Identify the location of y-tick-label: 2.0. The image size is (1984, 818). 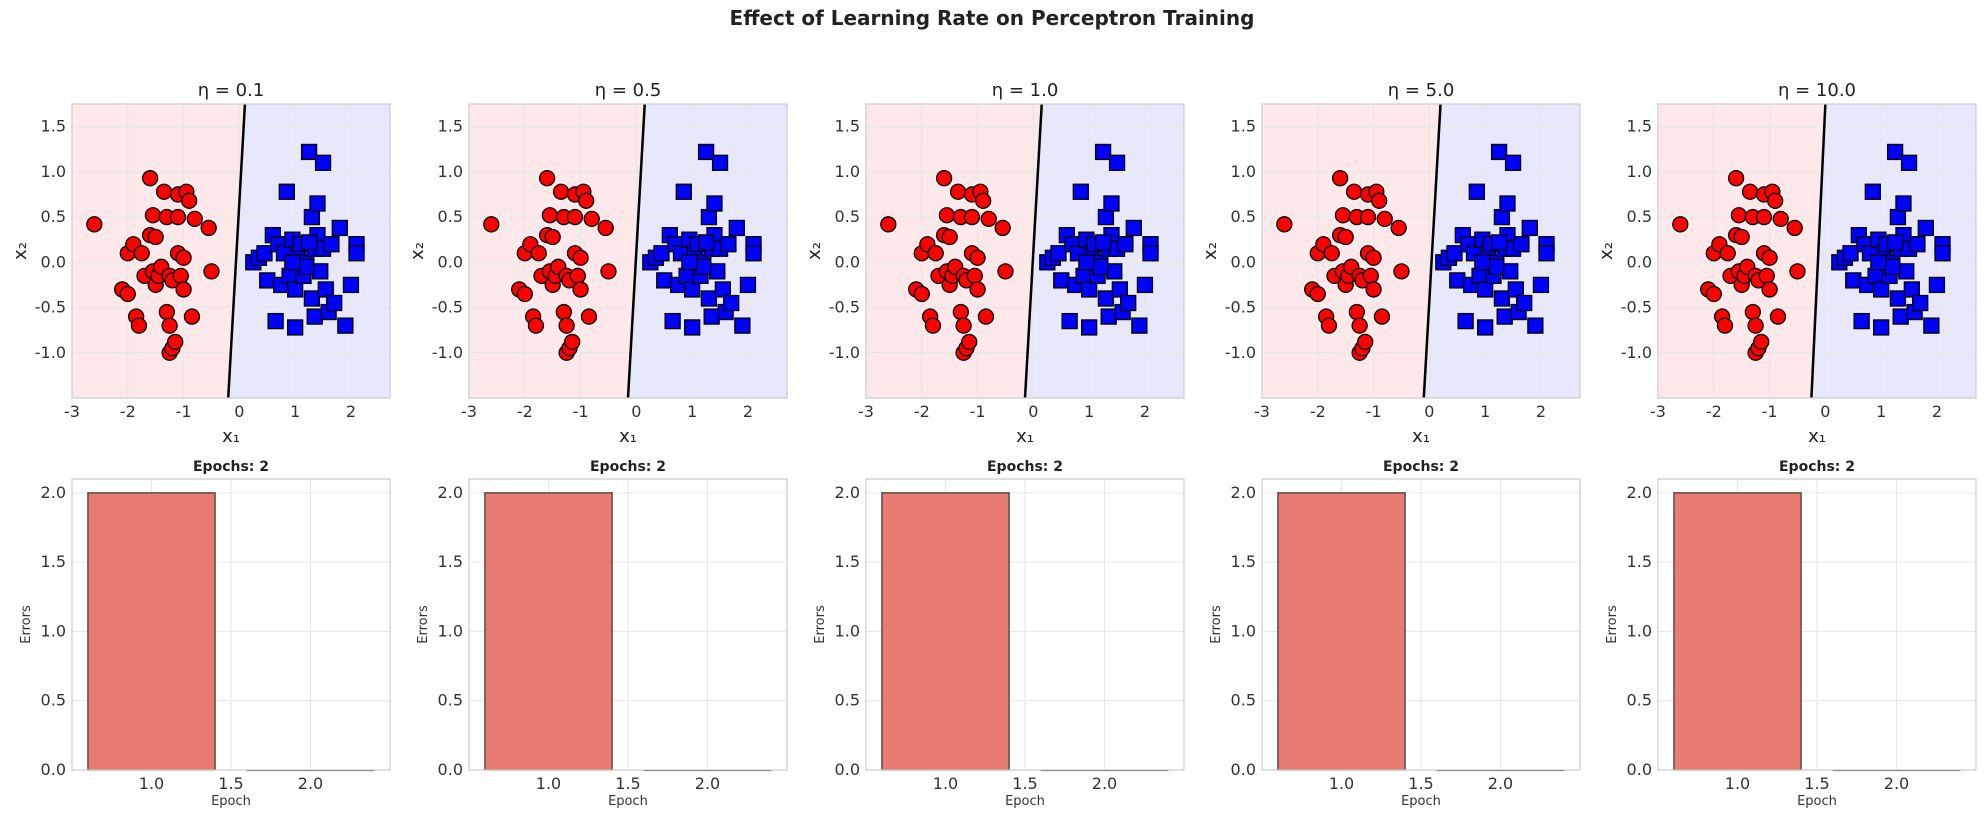
(1639, 492).